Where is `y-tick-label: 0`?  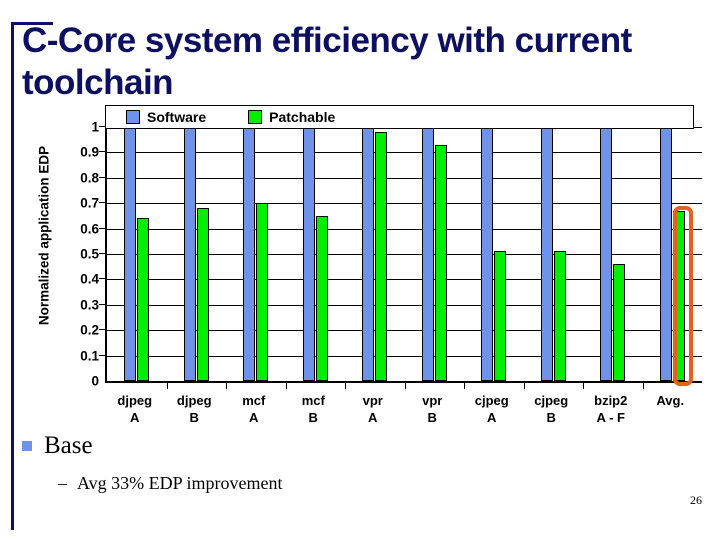
y-tick-label: 0 is located at coordinates (95, 381).